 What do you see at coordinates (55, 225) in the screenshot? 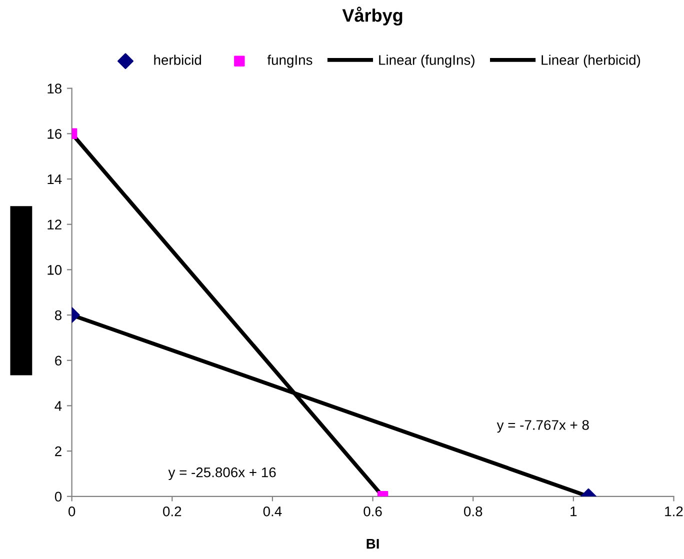
I see `y-tick-label: 12` at bounding box center [55, 225].